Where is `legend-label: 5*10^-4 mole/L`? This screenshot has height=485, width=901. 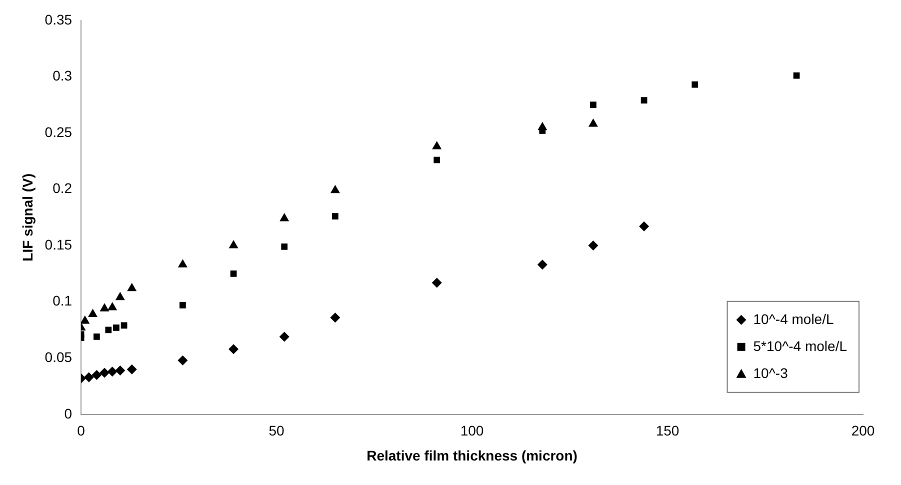 legend-label: 5*10^-4 mole/L is located at coordinates (800, 346).